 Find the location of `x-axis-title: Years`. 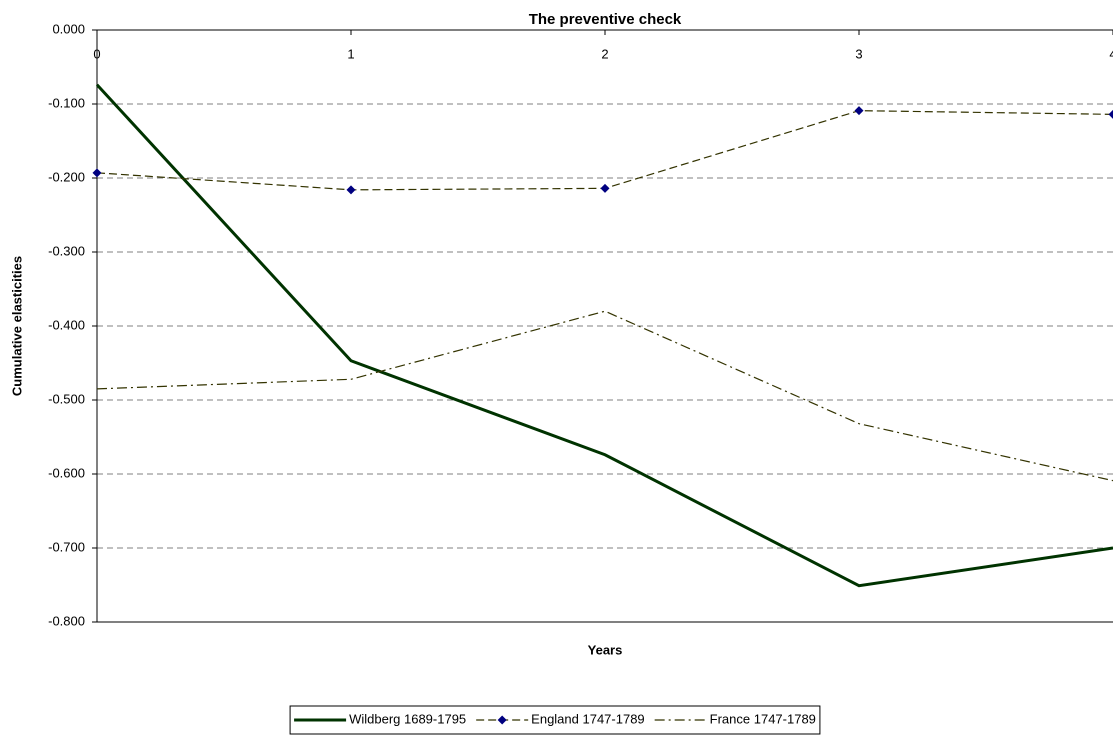

x-axis-title: Years is located at coordinates (605, 649).